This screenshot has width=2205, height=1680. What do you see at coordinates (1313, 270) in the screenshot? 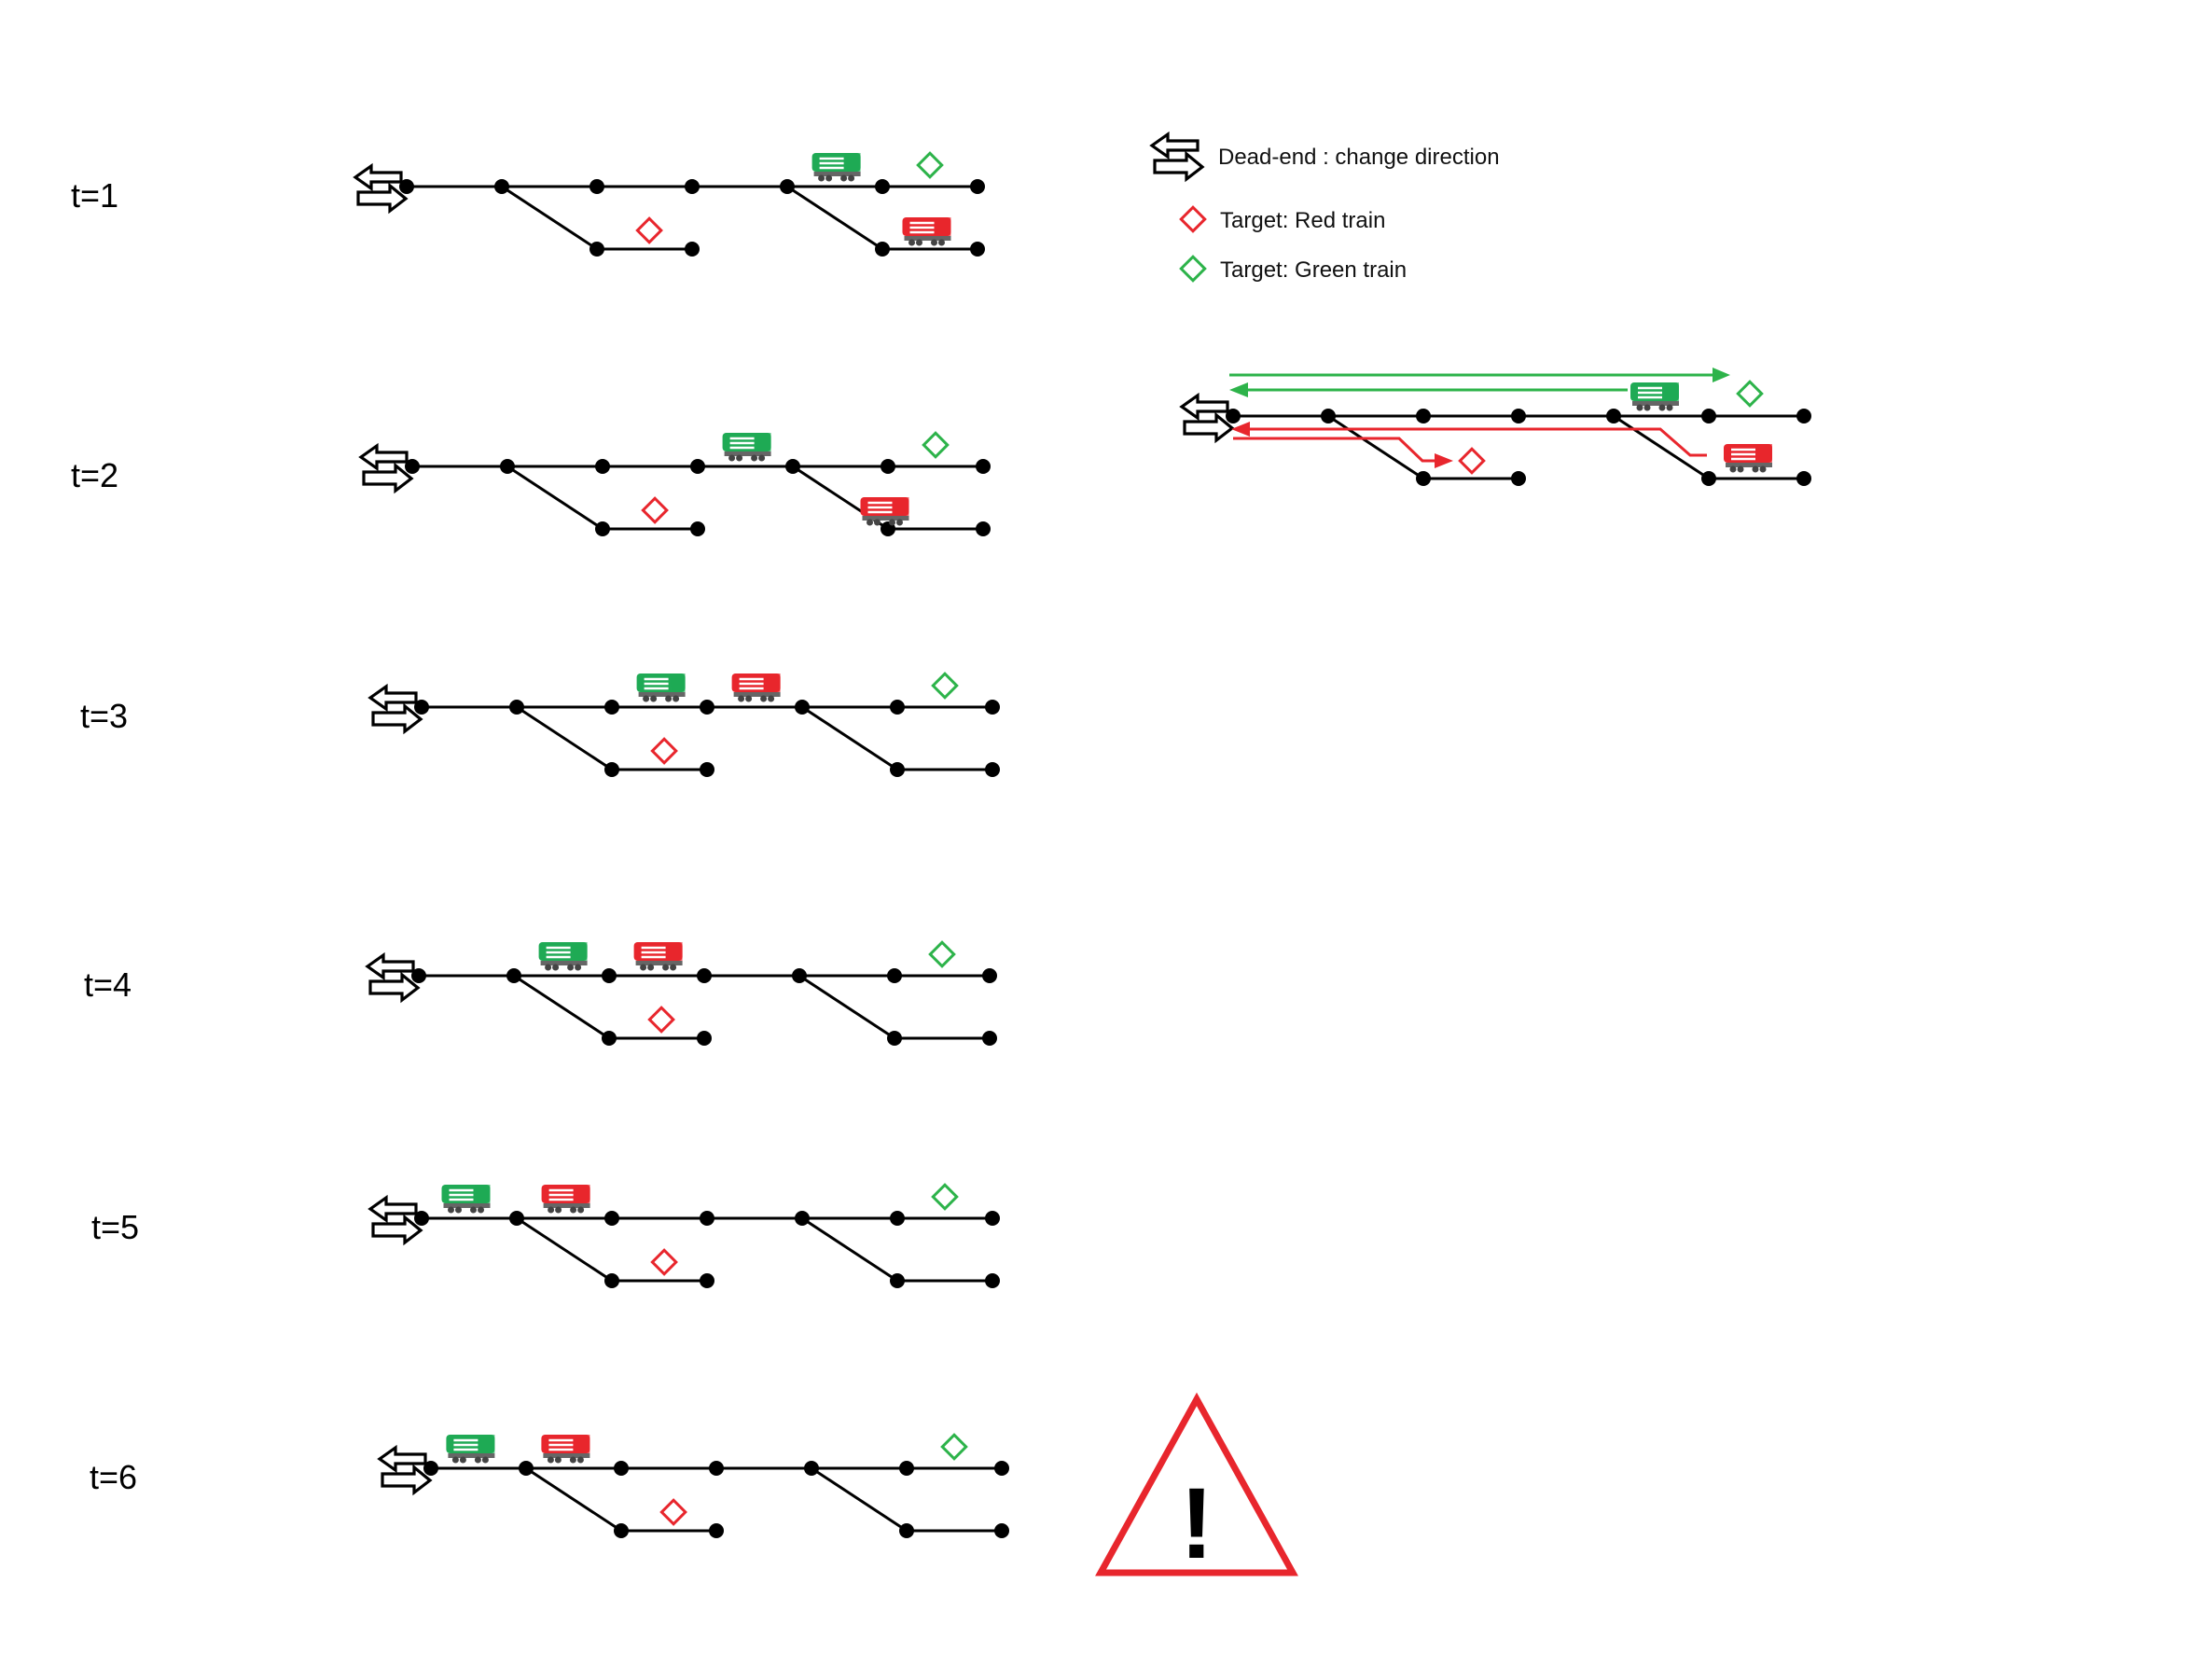
I see `legend-green-target-text: Target: Green train` at bounding box center [1313, 270].